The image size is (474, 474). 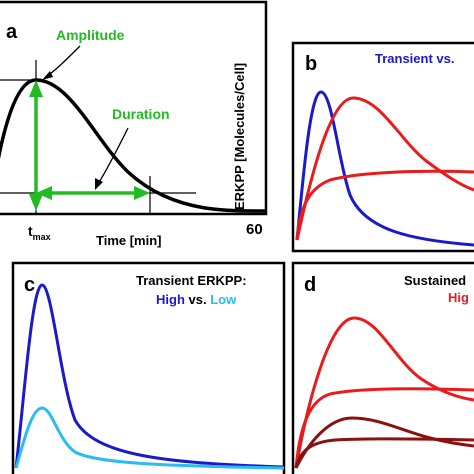 What do you see at coordinates (36, 88) in the screenshot?
I see `amplitude-arrowhead-top` at bounding box center [36, 88].